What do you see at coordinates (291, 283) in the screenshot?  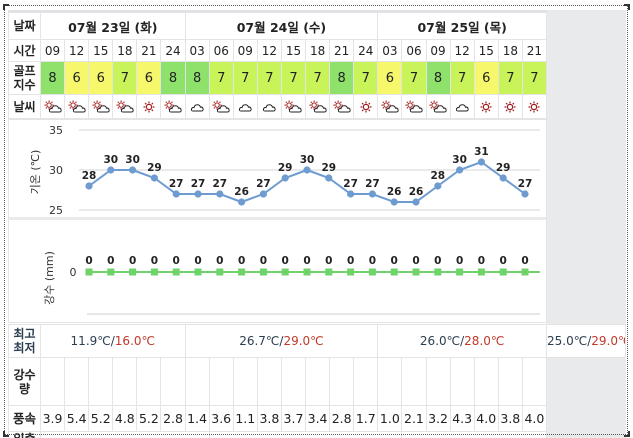 I see `precipitation-line-chart: 0강수 (mm) 0 0 0 0 0 0 0 0 0 0 0 0 0 0 0 0 0 0 0 0 0` at bounding box center [291, 283].